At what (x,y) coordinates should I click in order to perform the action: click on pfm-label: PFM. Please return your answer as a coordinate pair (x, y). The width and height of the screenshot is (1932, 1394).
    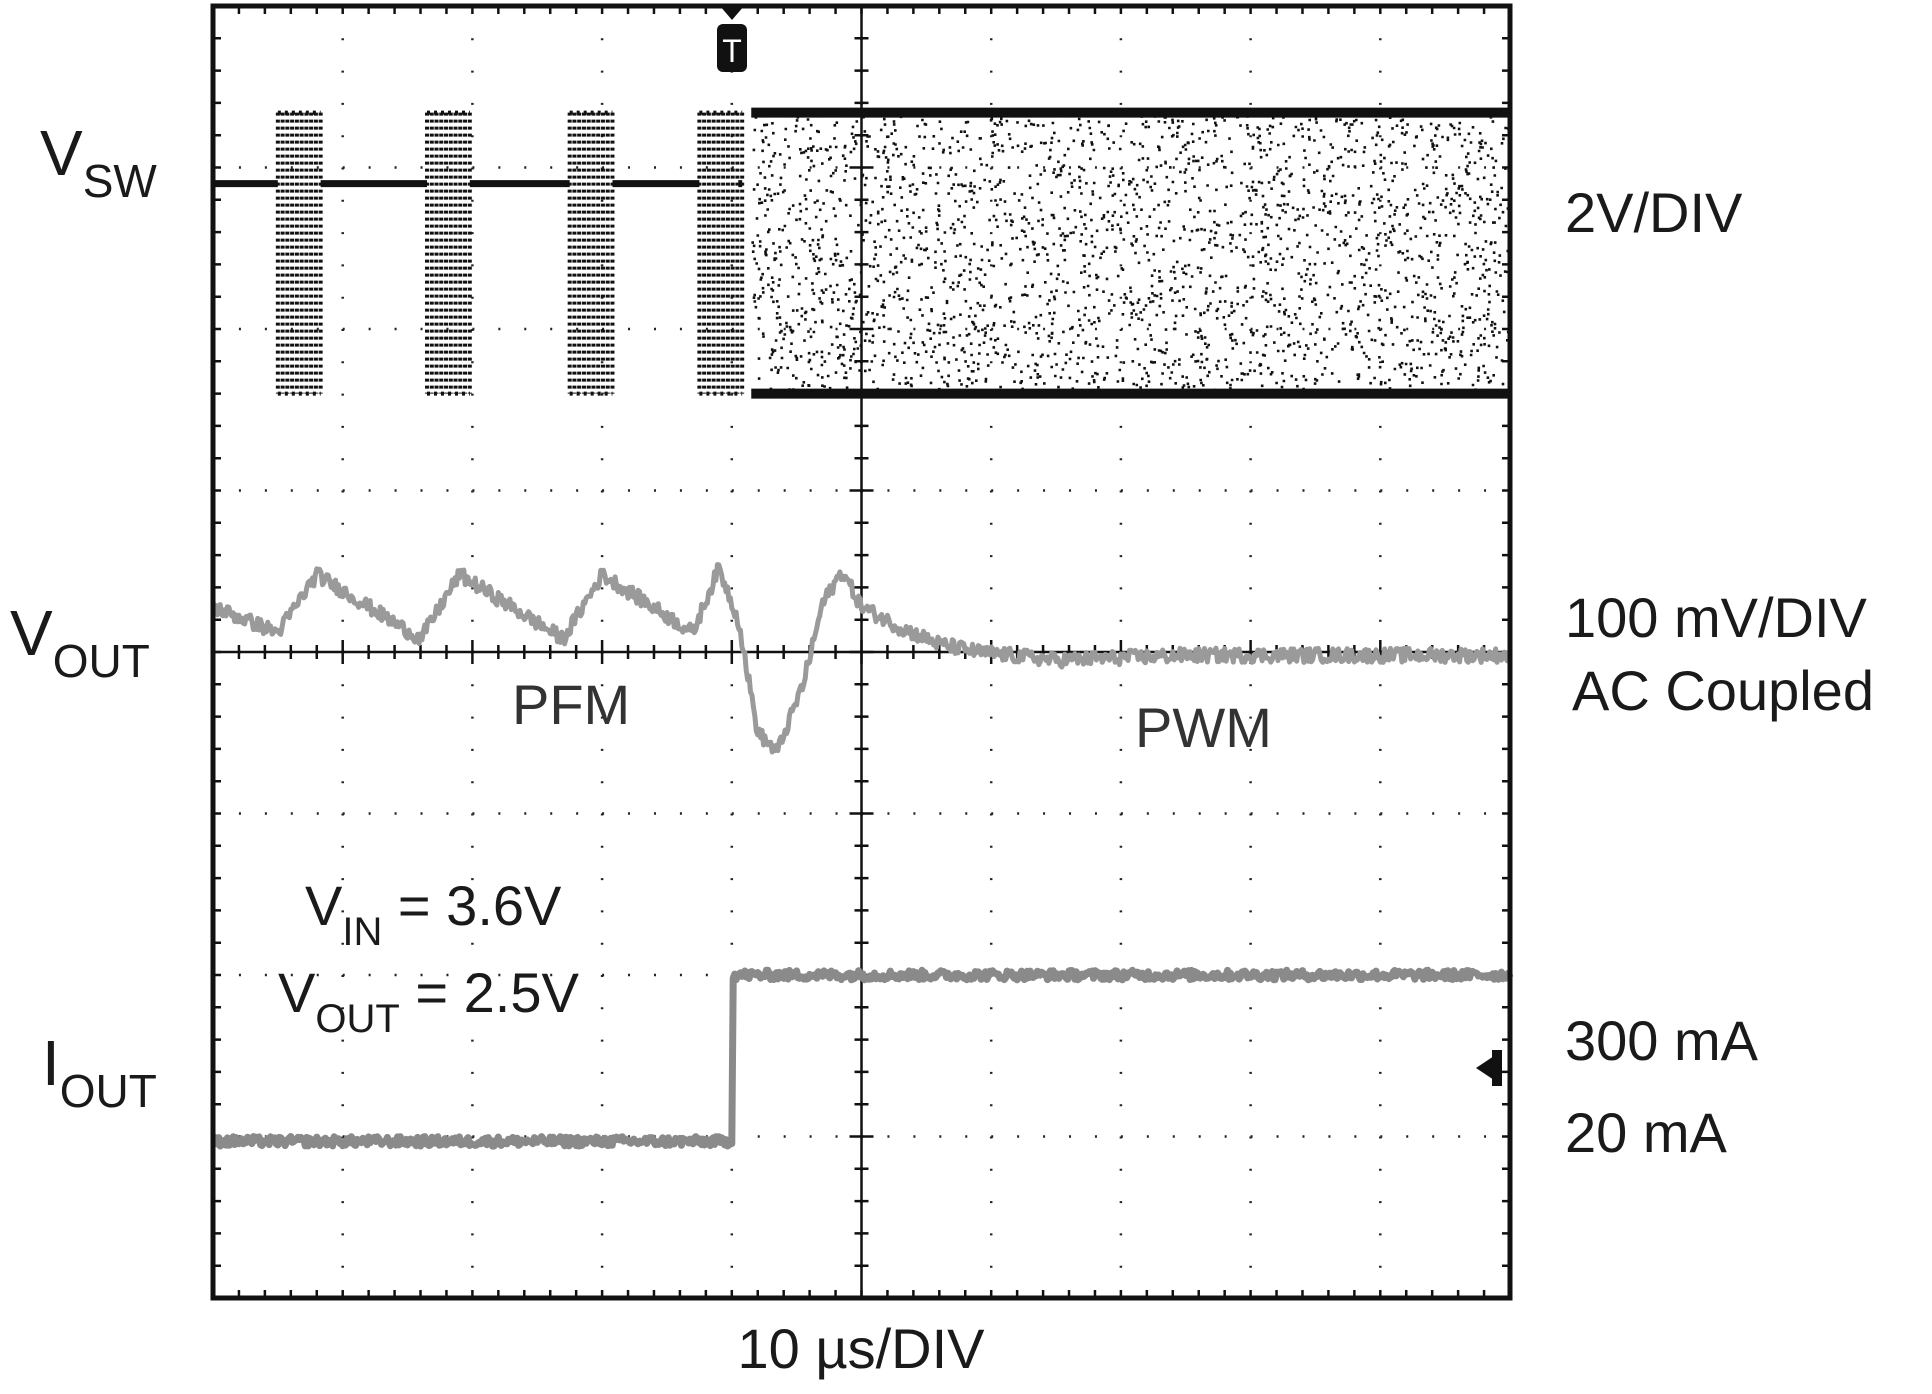
    Looking at the image, I should click on (571, 704).